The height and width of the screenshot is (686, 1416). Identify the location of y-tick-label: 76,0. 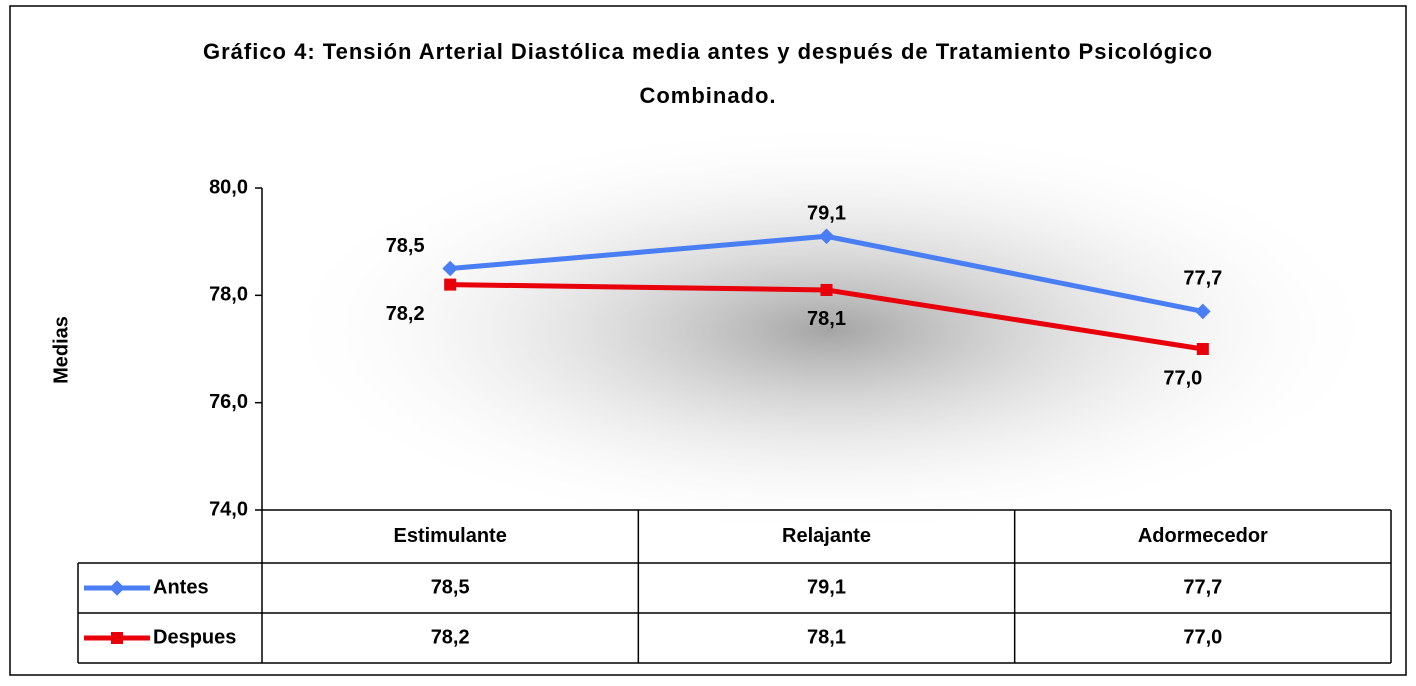
(228, 402).